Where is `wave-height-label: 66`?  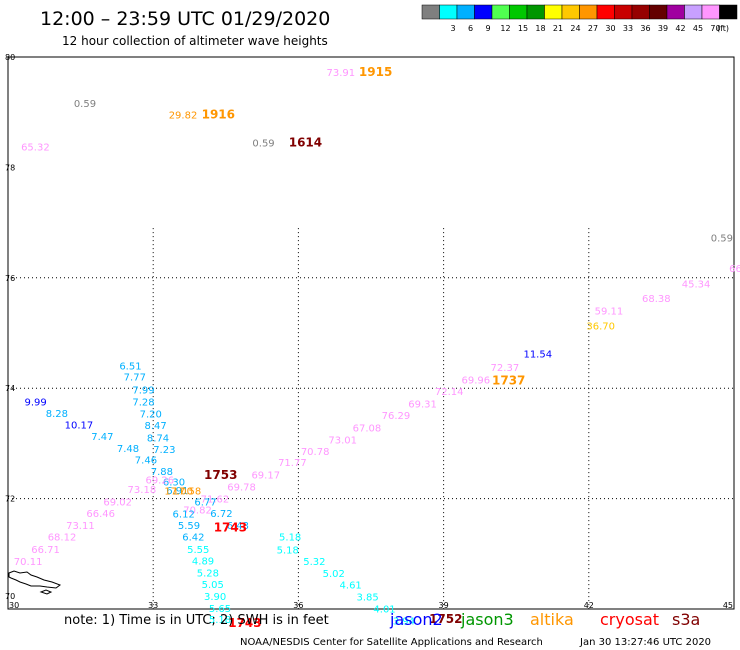
wave-height-label: 66 is located at coordinates (734, 269).